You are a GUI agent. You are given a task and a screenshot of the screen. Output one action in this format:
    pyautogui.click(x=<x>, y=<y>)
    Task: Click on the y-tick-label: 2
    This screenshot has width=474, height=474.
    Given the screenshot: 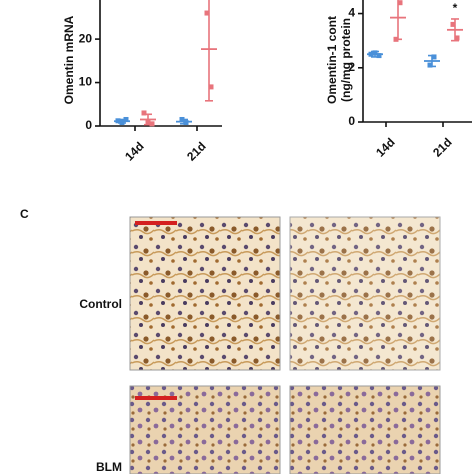 What is the action you would take?
    pyautogui.click(x=351, y=67)
    